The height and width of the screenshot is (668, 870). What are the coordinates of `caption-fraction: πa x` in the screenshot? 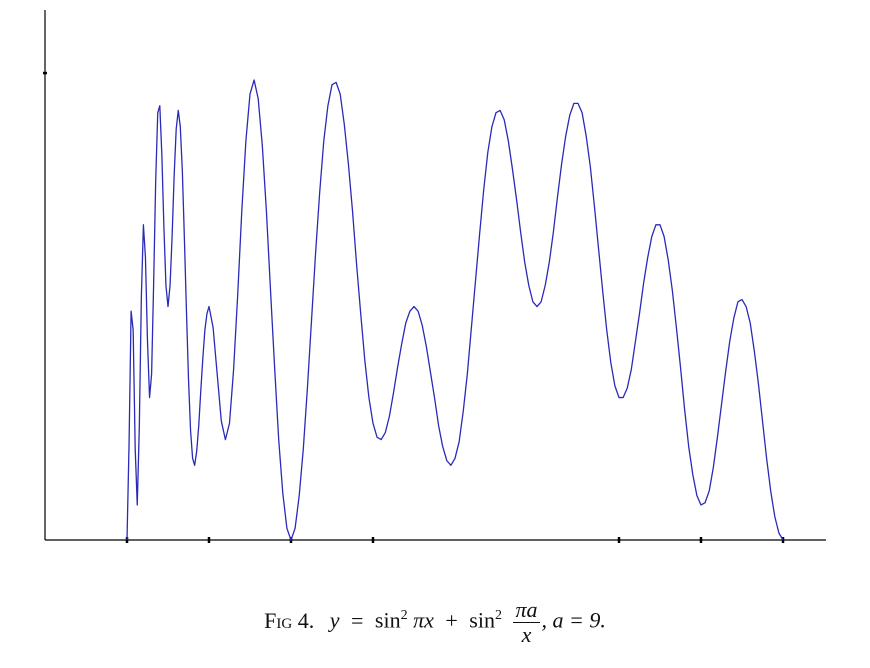 It's located at (526, 622).